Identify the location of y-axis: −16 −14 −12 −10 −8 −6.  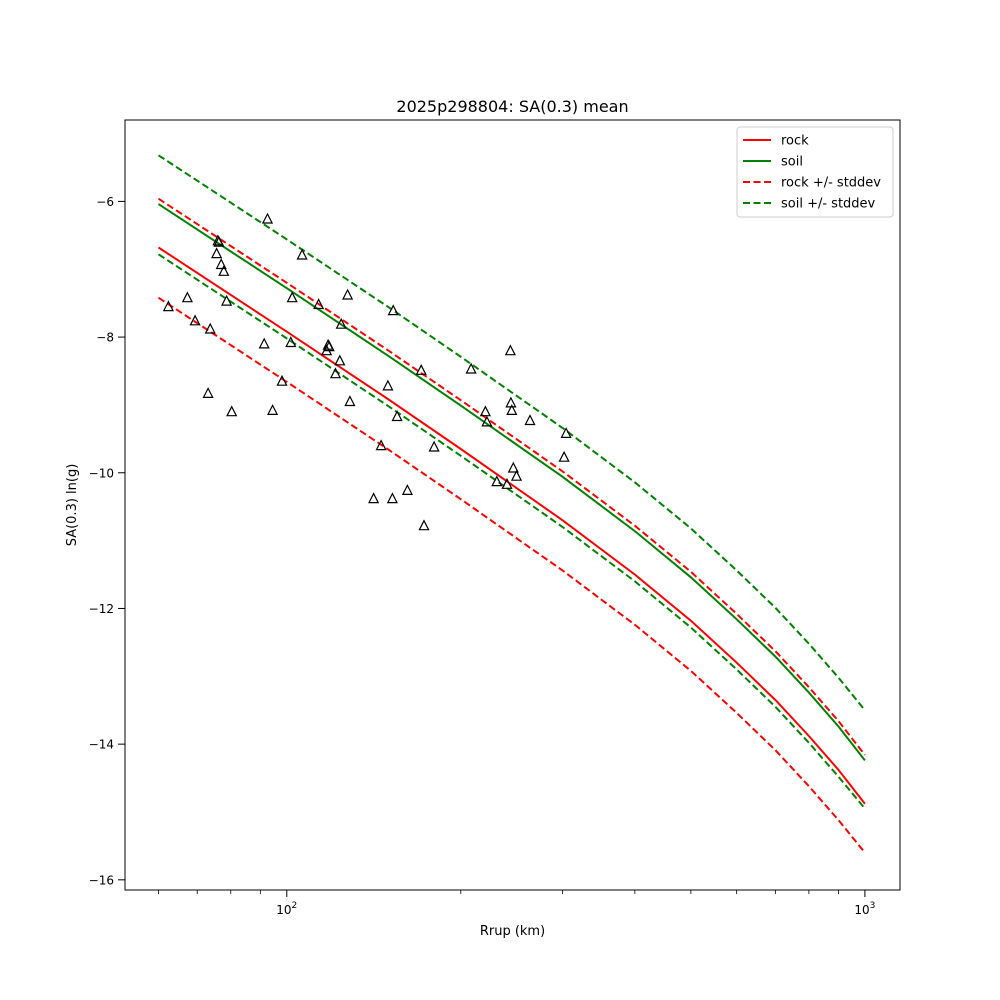
(107, 541).